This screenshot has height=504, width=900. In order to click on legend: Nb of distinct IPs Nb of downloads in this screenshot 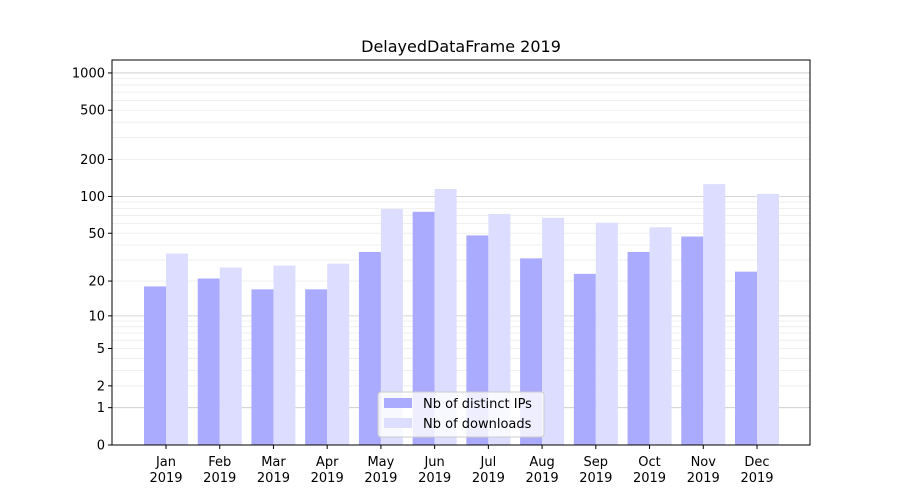, I will do `click(461, 414)`.